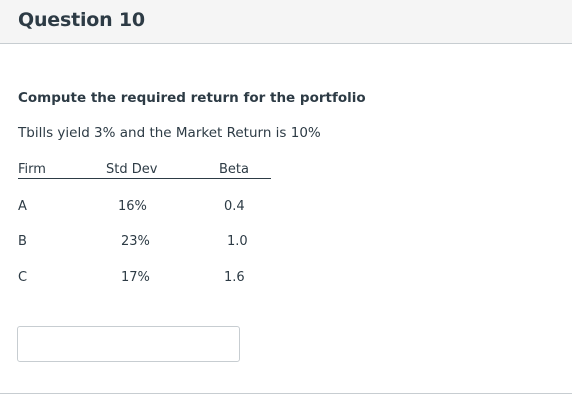 Image resolution: width=572 pixels, height=404 pixels. What do you see at coordinates (286, 22) in the screenshot?
I see `question-header: Question 10` at bounding box center [286, 22].